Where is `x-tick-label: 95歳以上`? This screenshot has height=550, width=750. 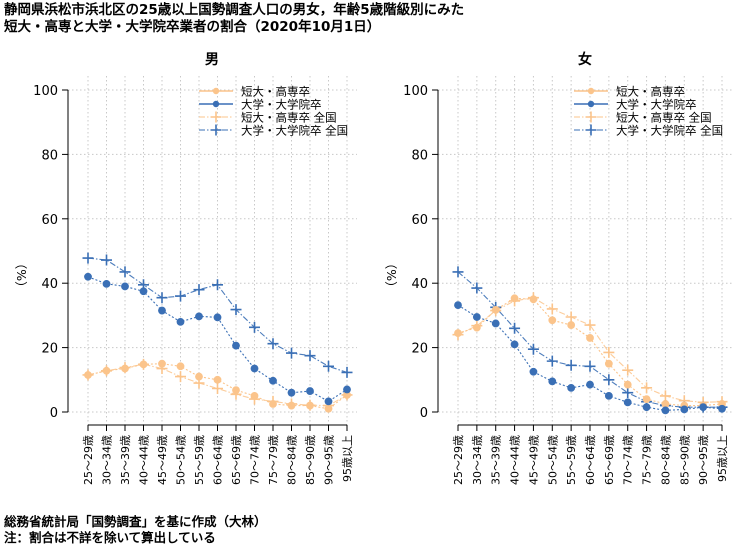 x-tick-label: 95歳以上 is located at coordinates (722, 458).